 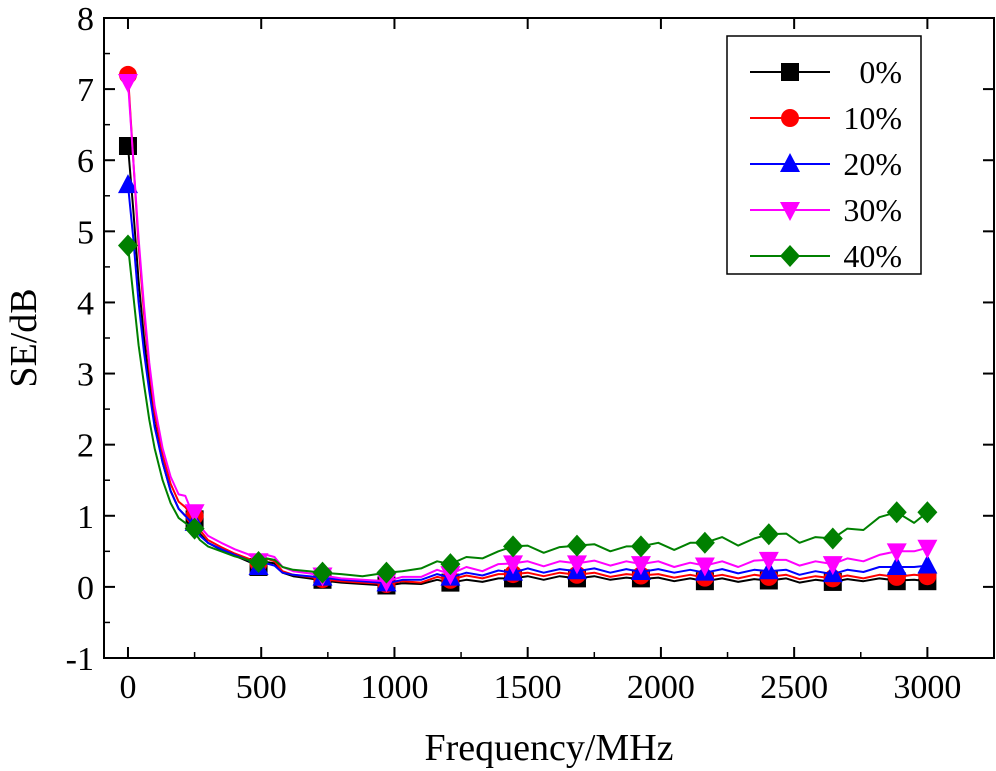 What do you see at coordinates (24, 337) in the screenshot?
I see `y-axis-title: SE/dB` at bounding box center [24, 337].